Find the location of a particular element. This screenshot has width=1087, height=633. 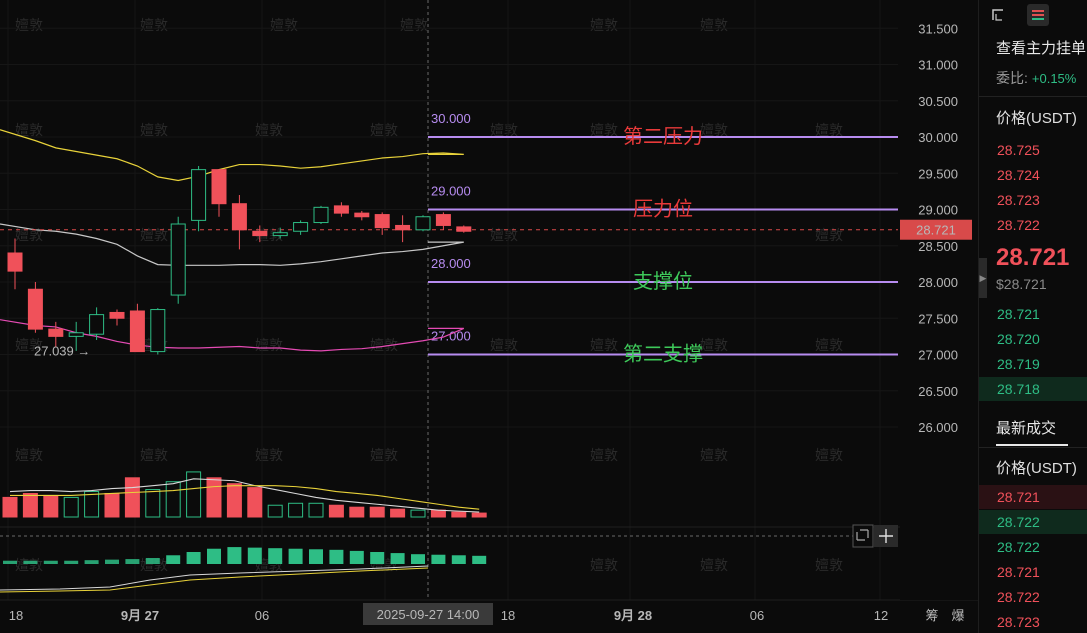

ask-row: 28.723 is located at coordinates (1033, 200).